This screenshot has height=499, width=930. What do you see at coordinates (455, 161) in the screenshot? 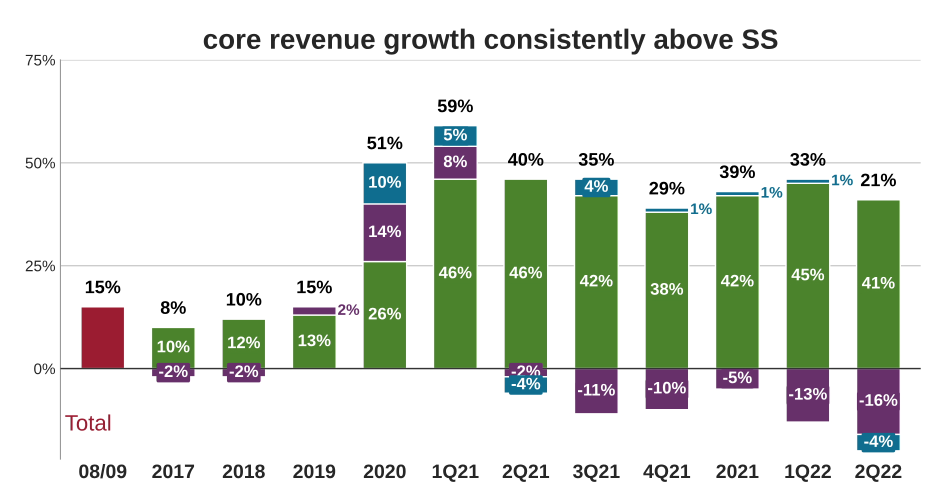
I see `data-label: 8%` at bounding box center [455, 161].